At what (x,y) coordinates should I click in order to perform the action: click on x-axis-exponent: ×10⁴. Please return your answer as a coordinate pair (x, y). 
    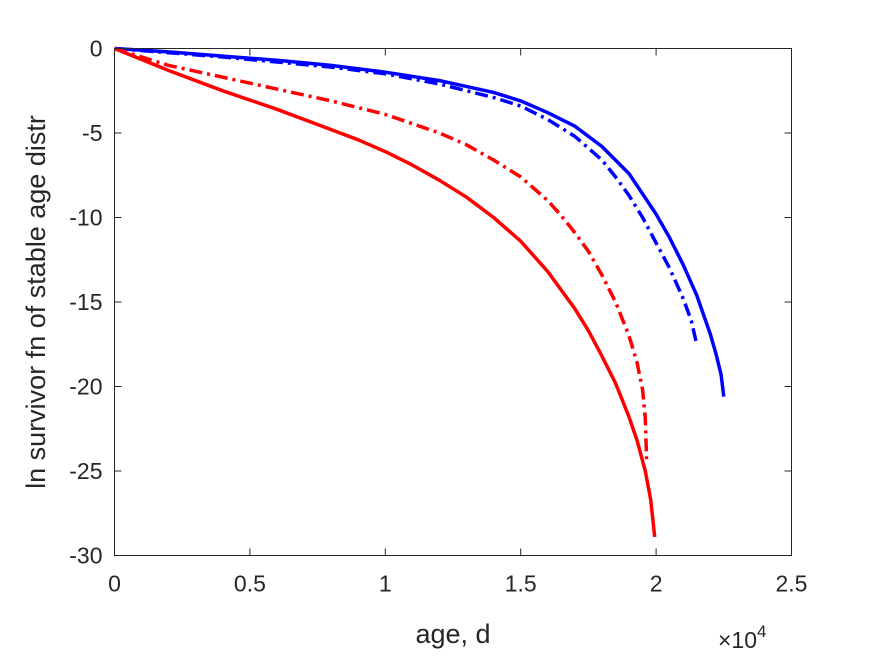
    Looking at the image, I should click on (742, 637).